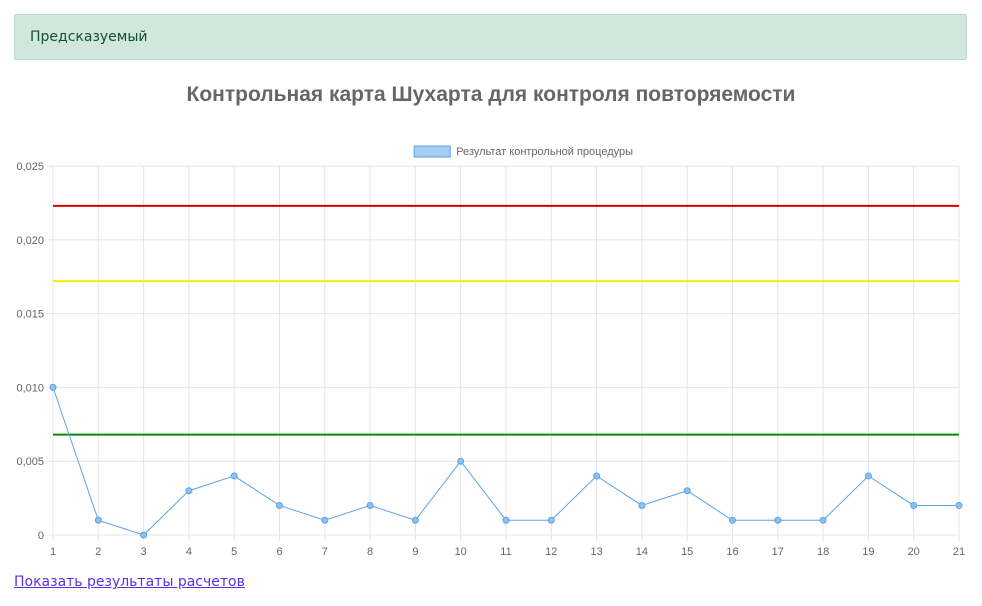  Describe the element at coordinates (279, 552) in the screenshot. I see `x-tick-label: 6` at that location.